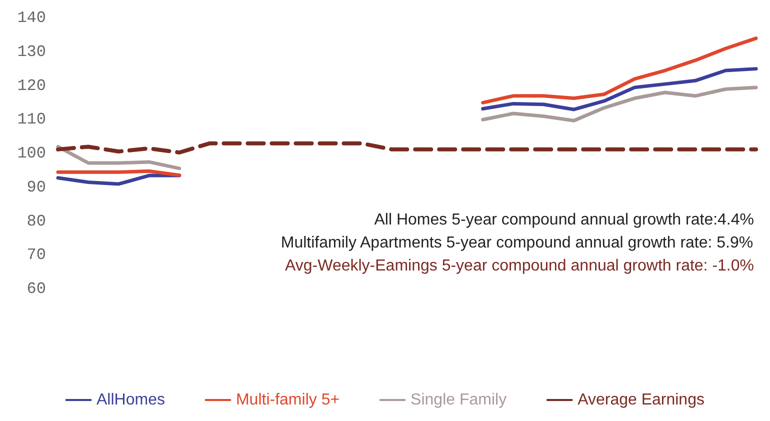 This screenshot has height=421, width=770. I want to click on y-tick-label: 100, so click(31, 153).